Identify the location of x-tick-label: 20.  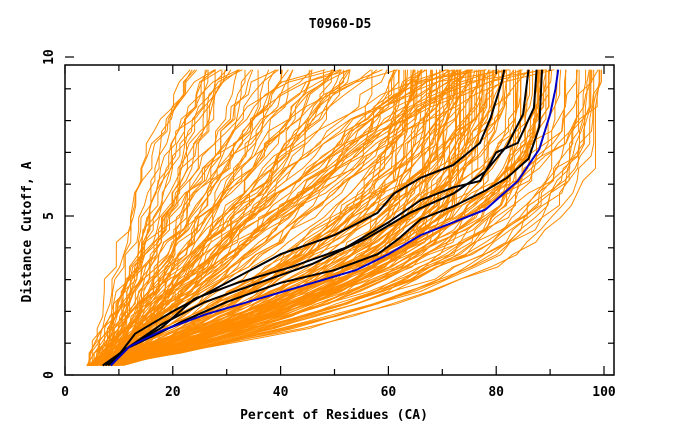
(173, 392).